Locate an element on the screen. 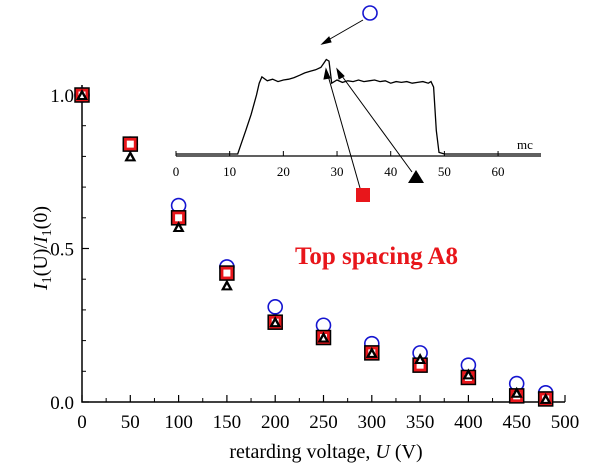 This screenshot has width=596, height=466. y-axis-title: I1(U)/I1(0) is located at coordinates (42, 248).